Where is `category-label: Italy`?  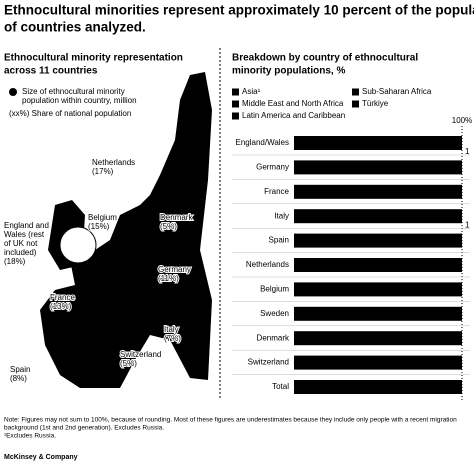
category-label: Italy is located at coordinates (281, 215).